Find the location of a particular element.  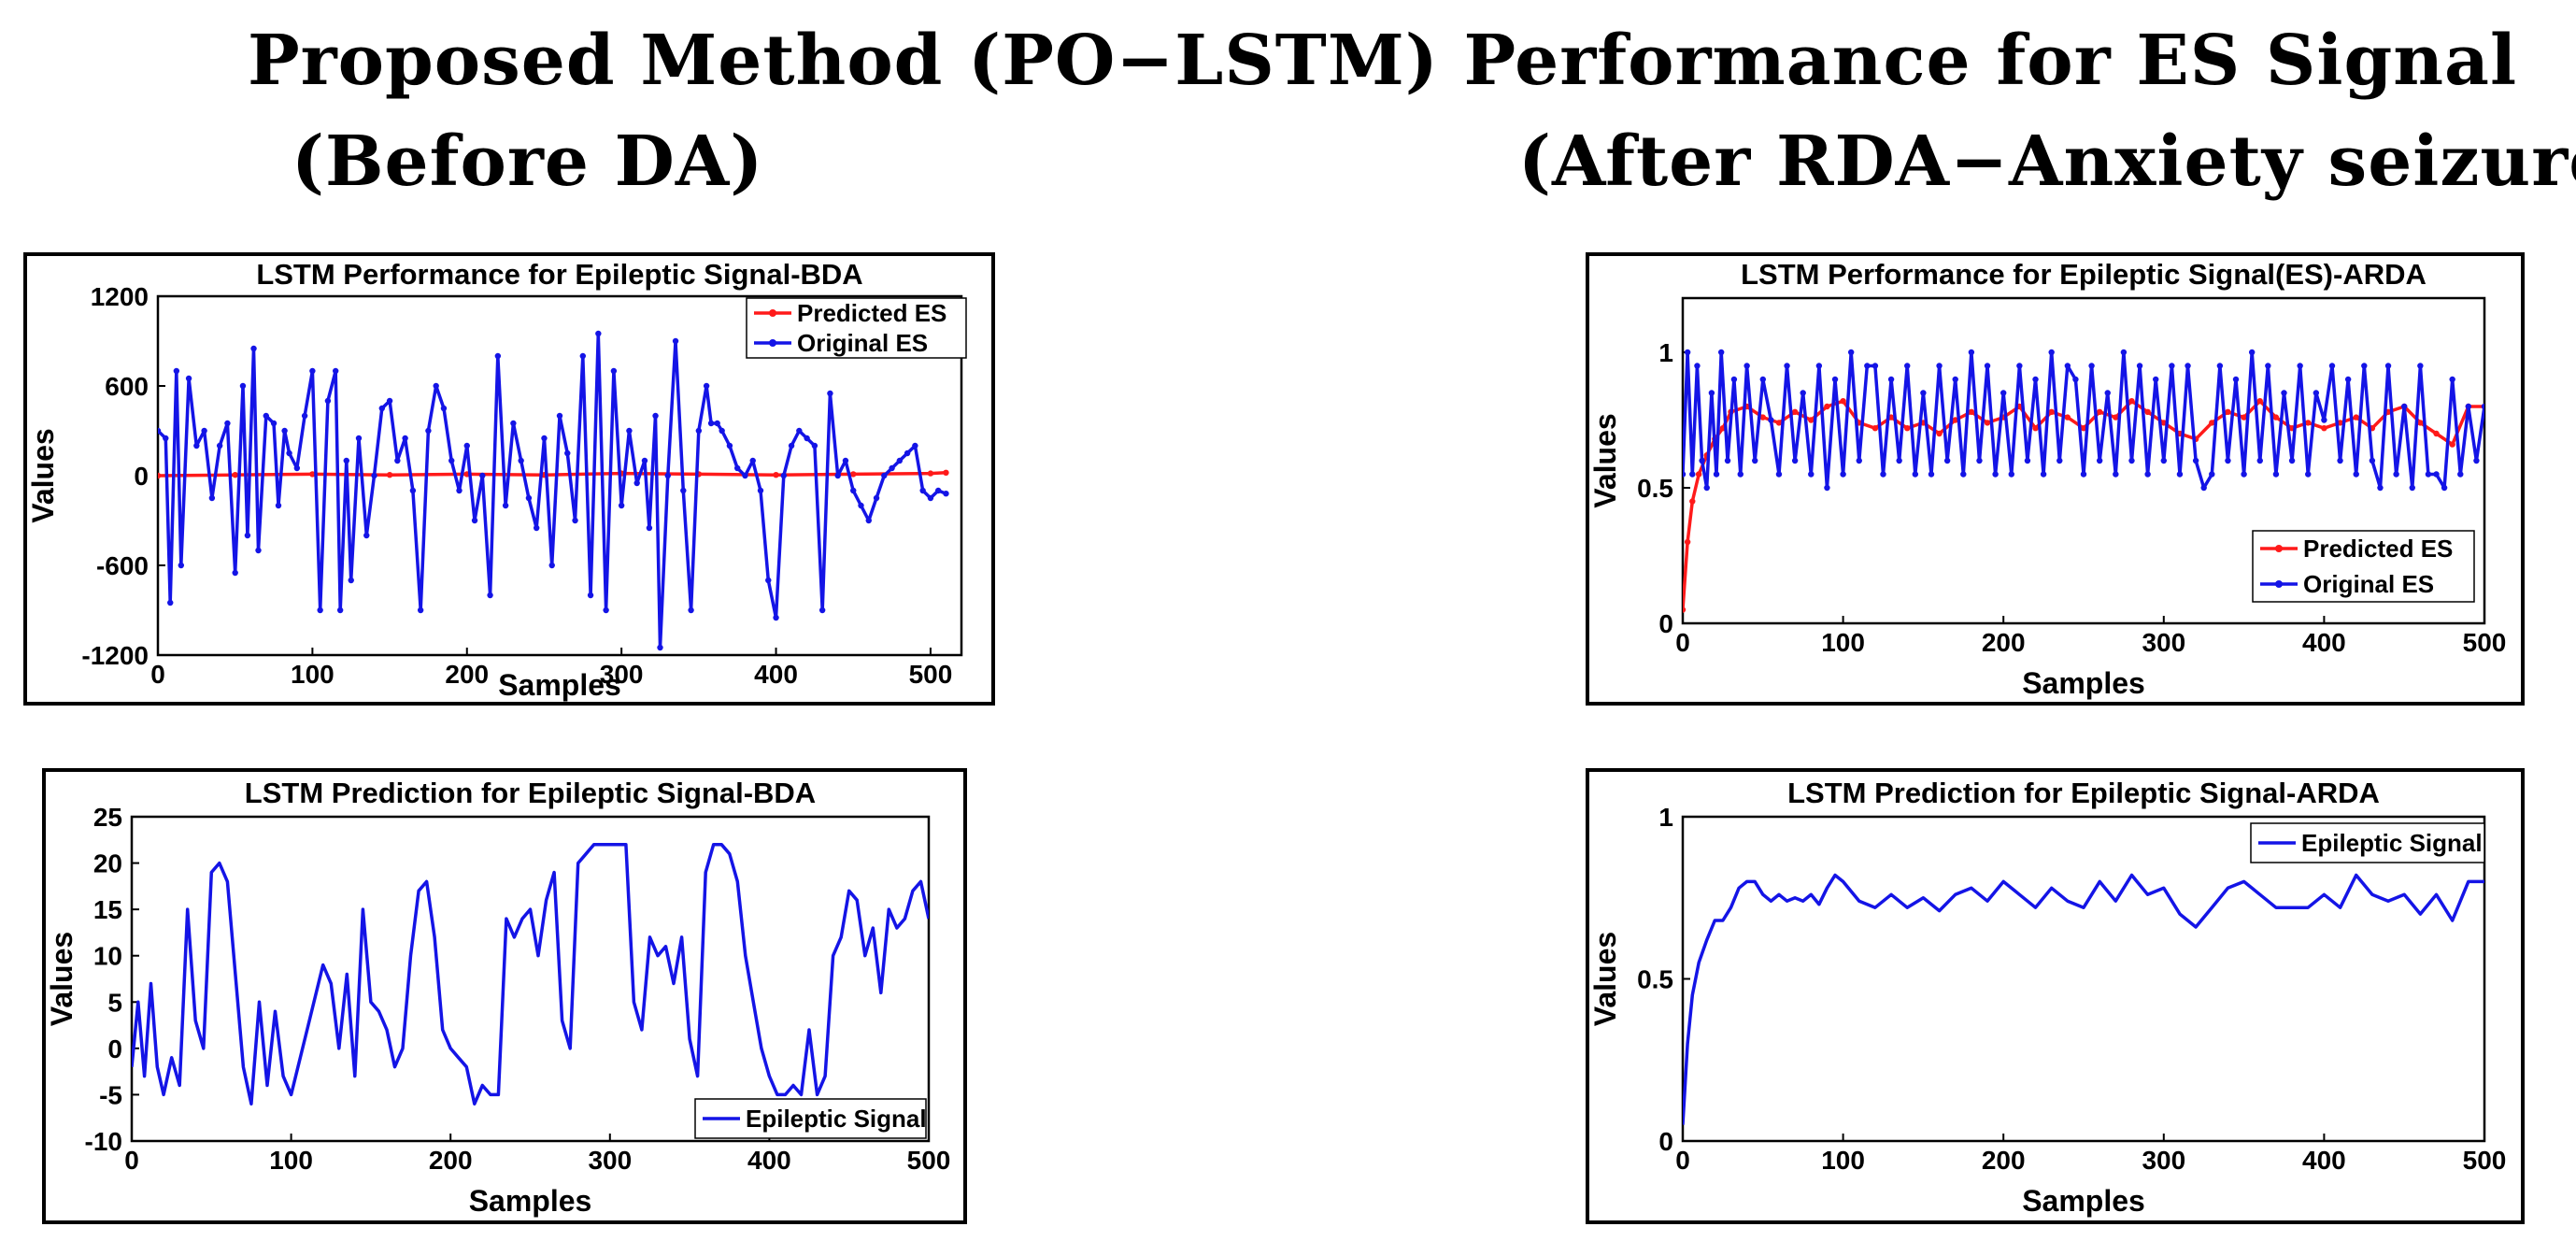

y-tick-label: 0 is located at coordinates (1665, 1141).